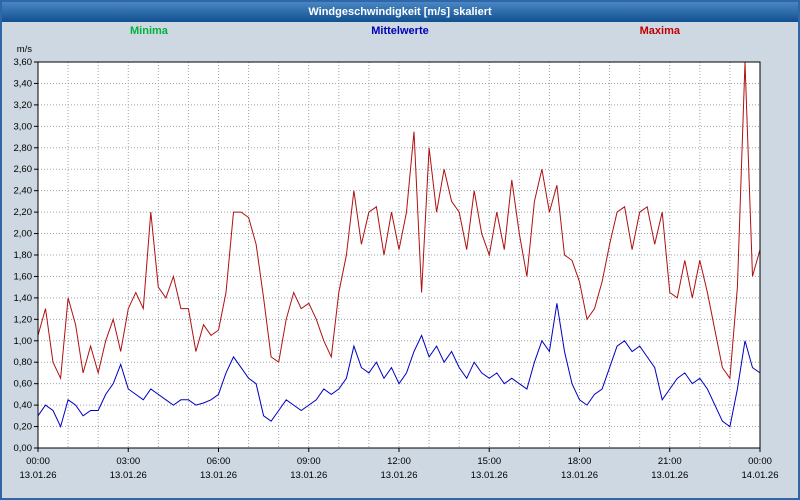  Describe the element at coordinates (23, 276) in the screenshot. I see `y-tick-label: 1,60` at that location.